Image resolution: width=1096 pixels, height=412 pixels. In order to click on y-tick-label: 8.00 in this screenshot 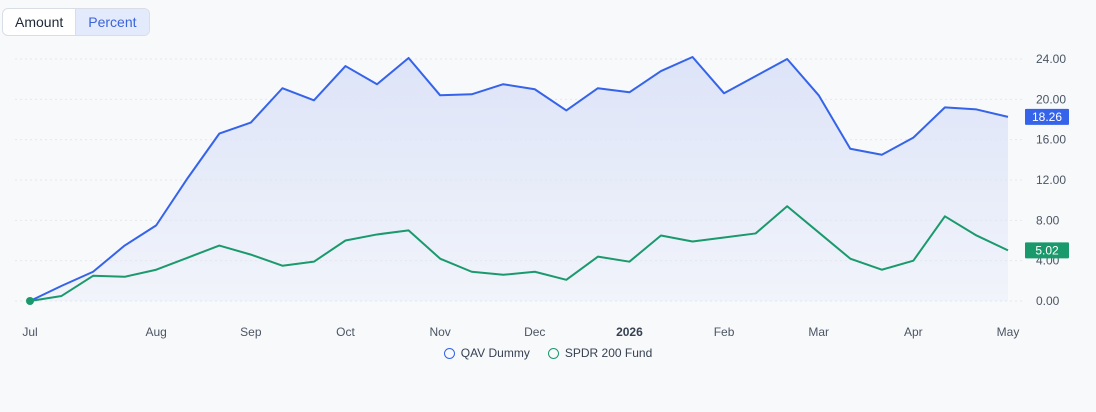, I will do `click(1048, 220)`.